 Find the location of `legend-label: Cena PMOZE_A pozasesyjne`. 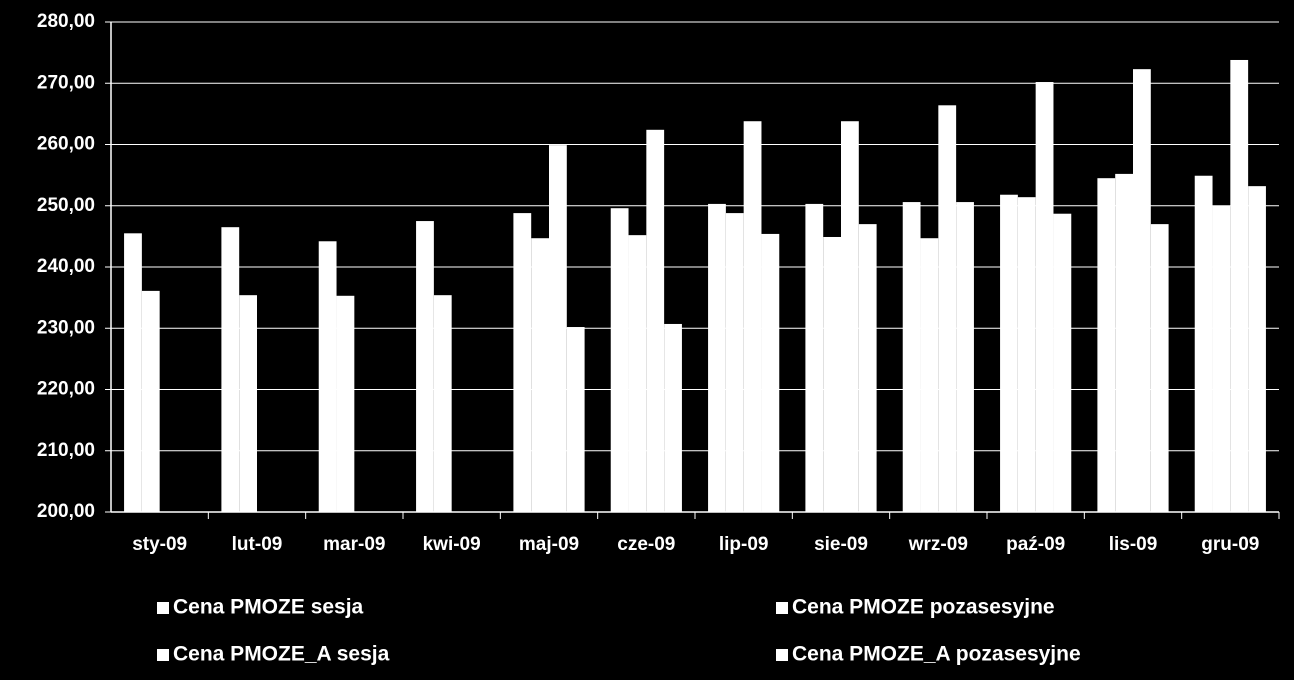

legend-label: Cena PMOZE_A pozasesyjne is located at coordinates (936, 654).